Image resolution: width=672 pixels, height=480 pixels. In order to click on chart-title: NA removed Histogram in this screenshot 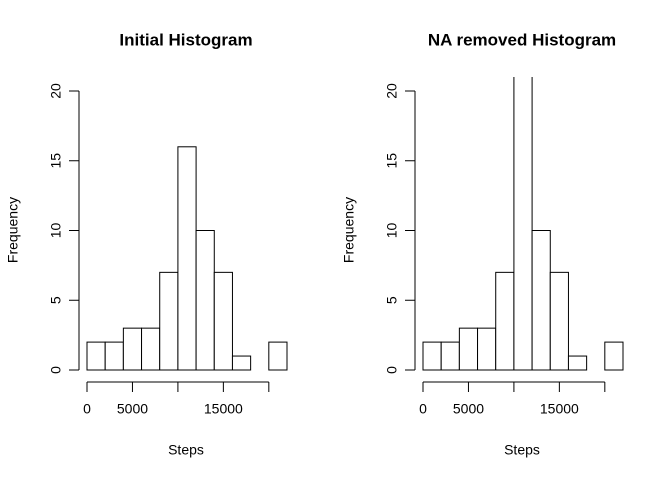, I will do `click(522, 39)`.